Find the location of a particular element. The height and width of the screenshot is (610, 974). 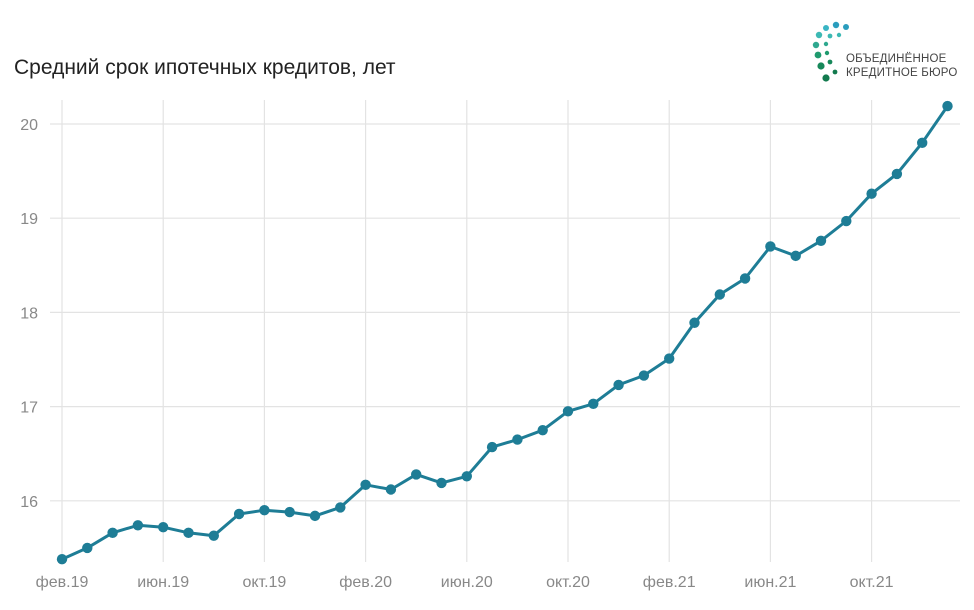

x-tick-label: фев.20 is located at coordinates (365, 582).